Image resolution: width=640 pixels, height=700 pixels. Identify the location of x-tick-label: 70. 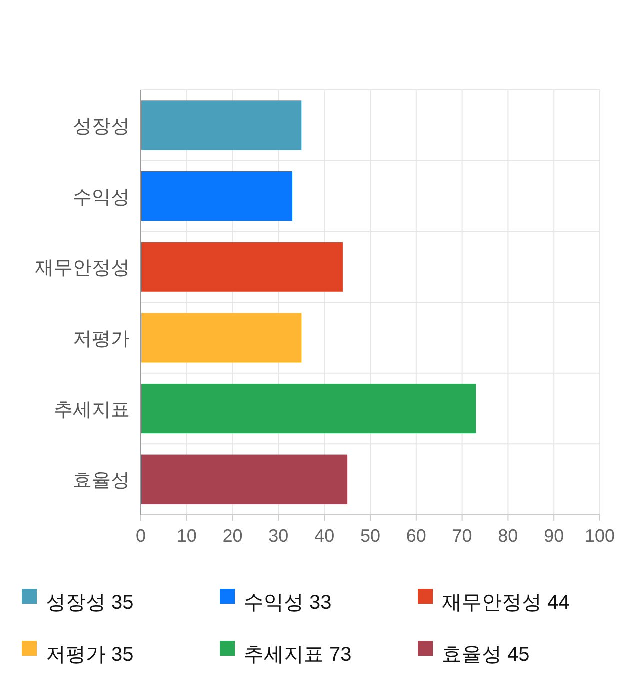
(462, 536).